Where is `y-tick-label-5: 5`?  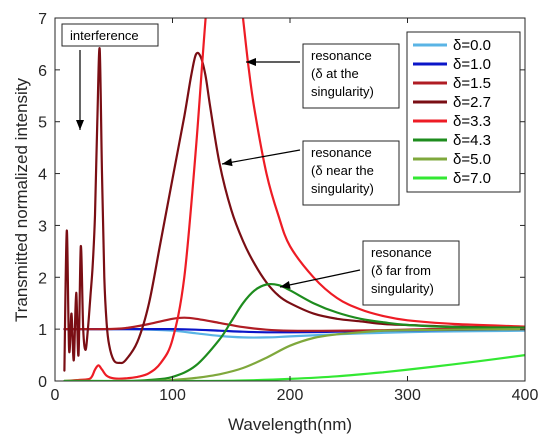
y-tick-label-5: 5 is located at coordinates (42, 123).